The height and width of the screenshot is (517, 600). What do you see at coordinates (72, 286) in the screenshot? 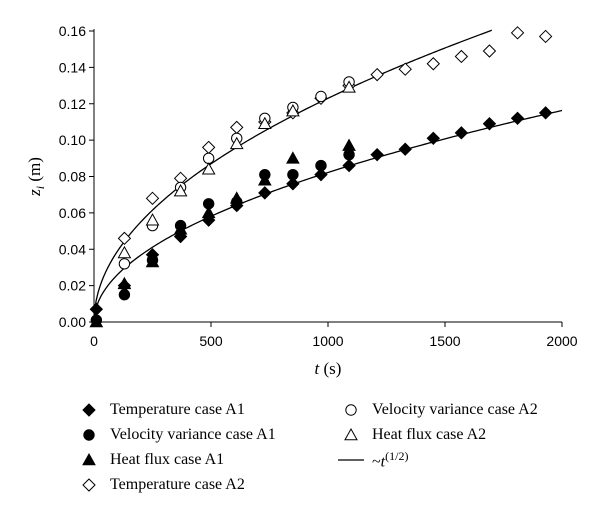
I see `y-tick-label: 0.02` at bounding box center [72, 286].